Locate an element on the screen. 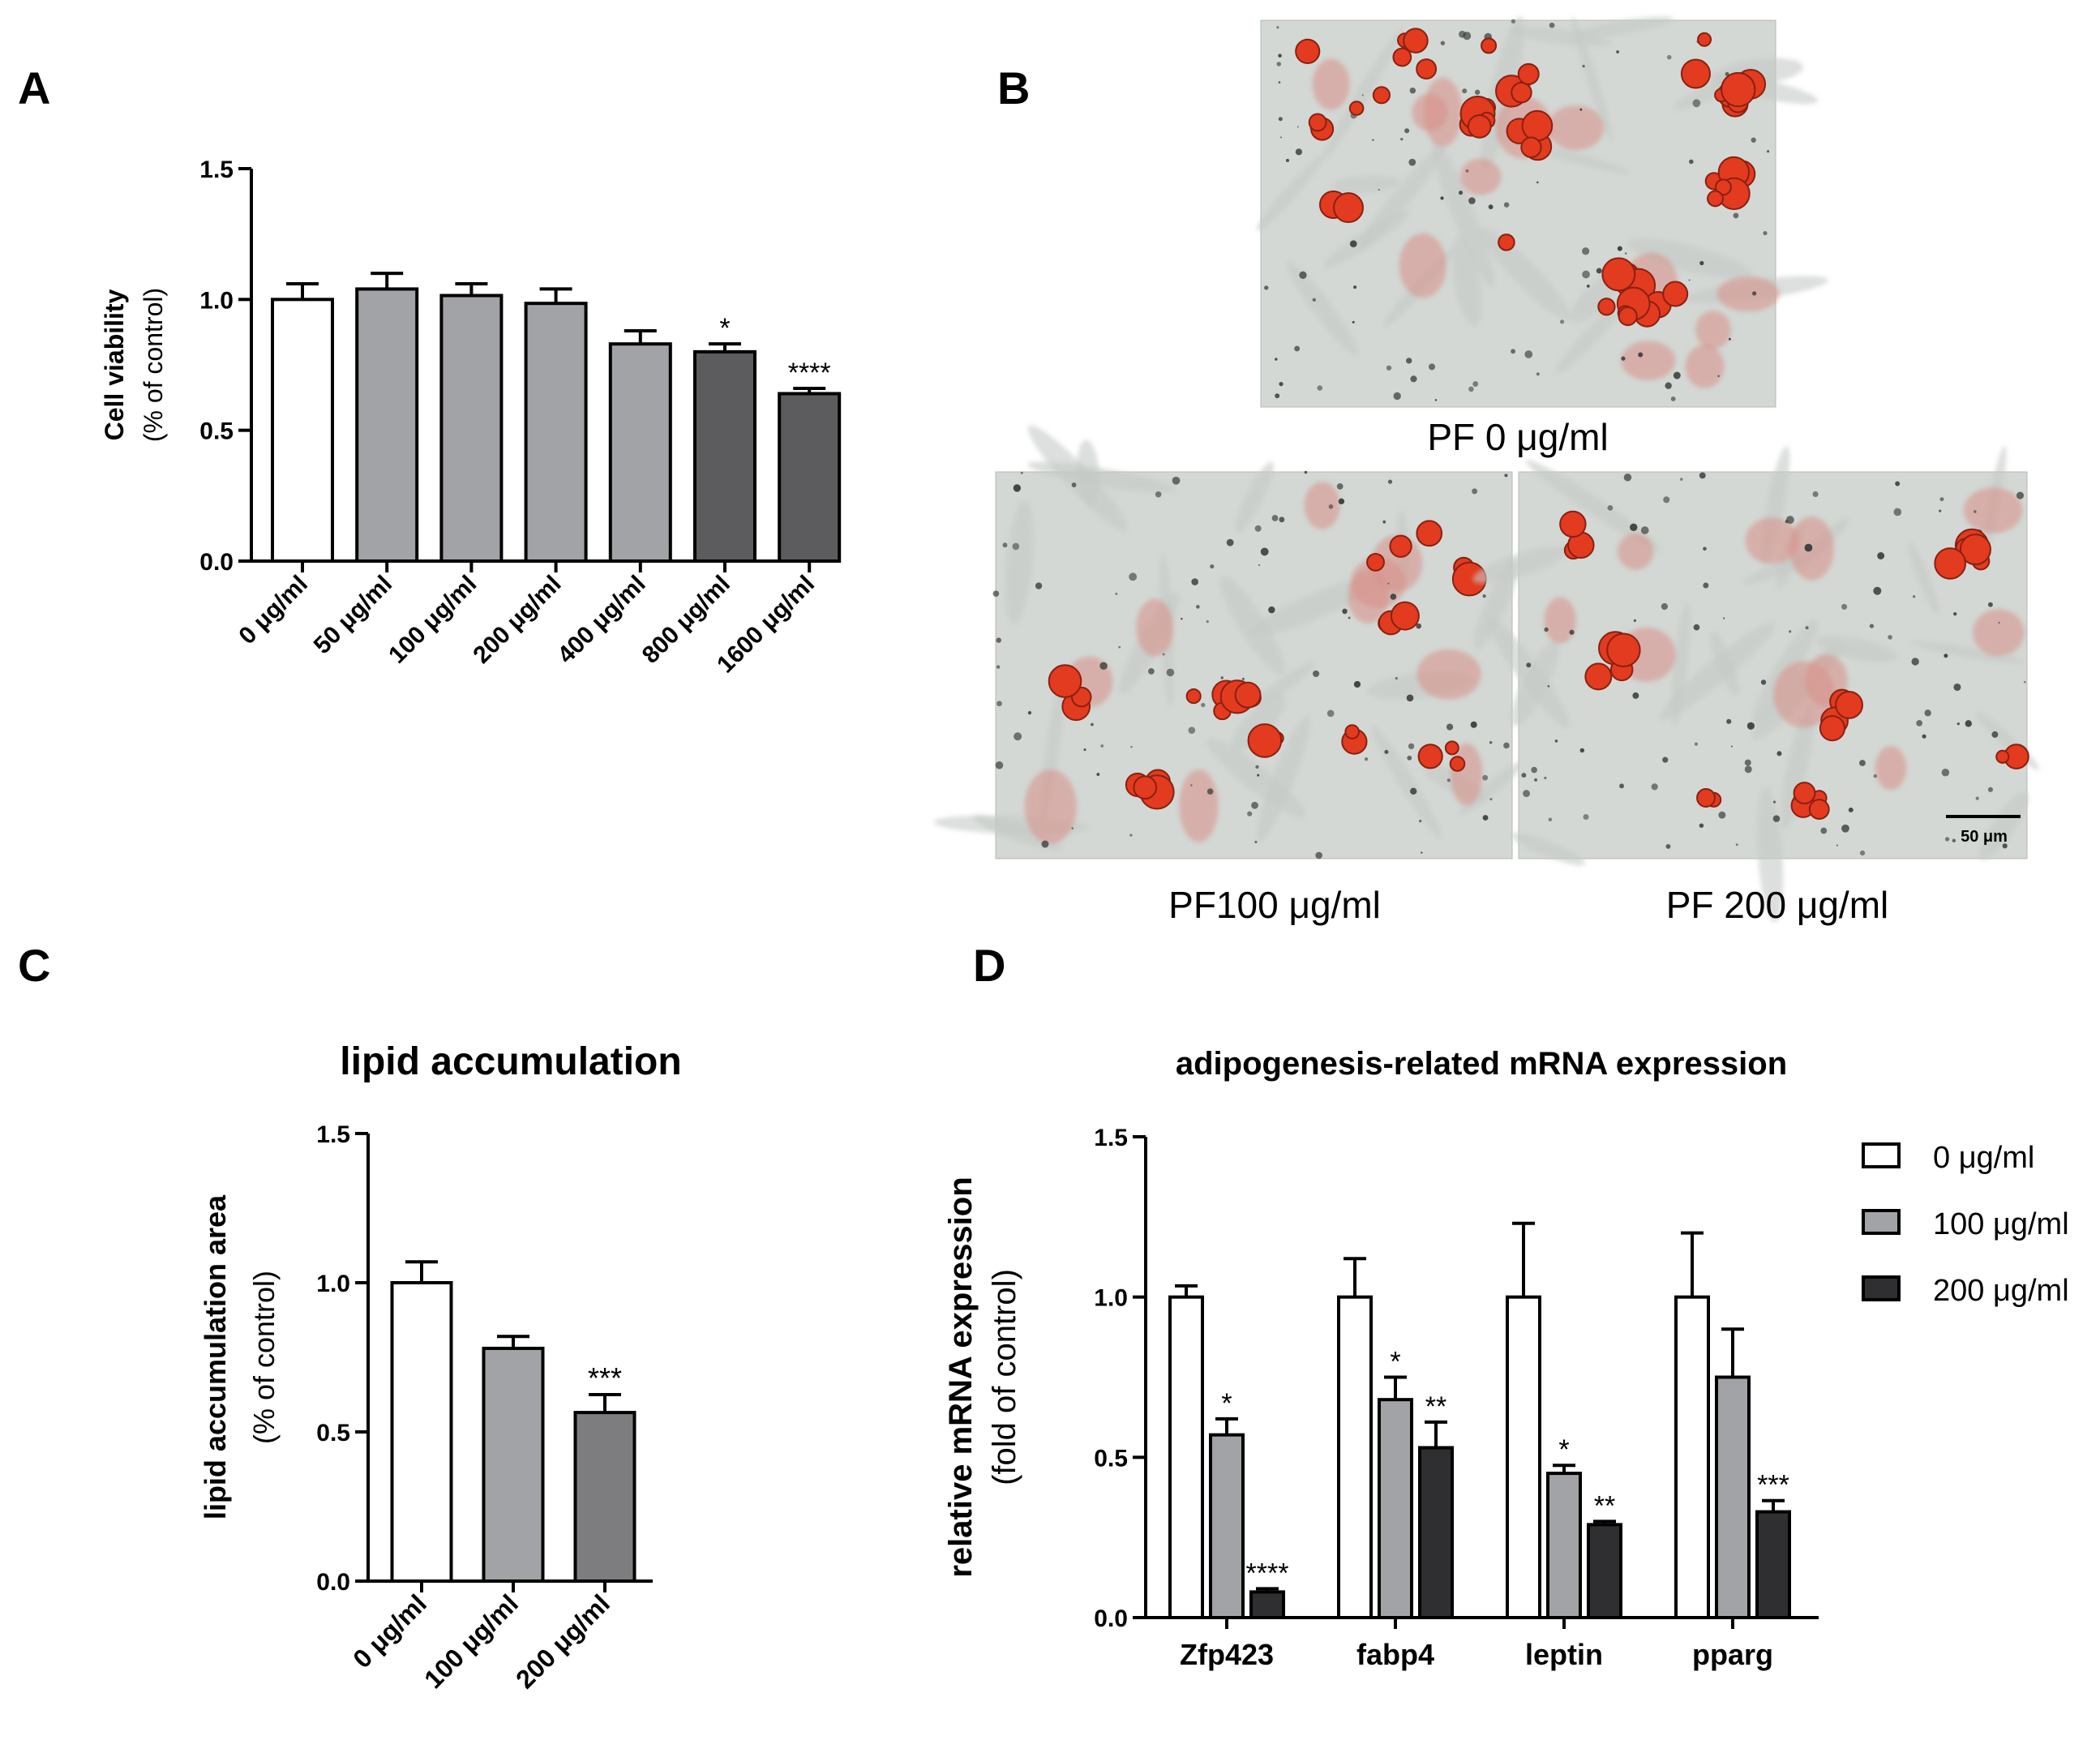  y-axis-label: relative mRNA expression is located at coordinates (961, 1377).